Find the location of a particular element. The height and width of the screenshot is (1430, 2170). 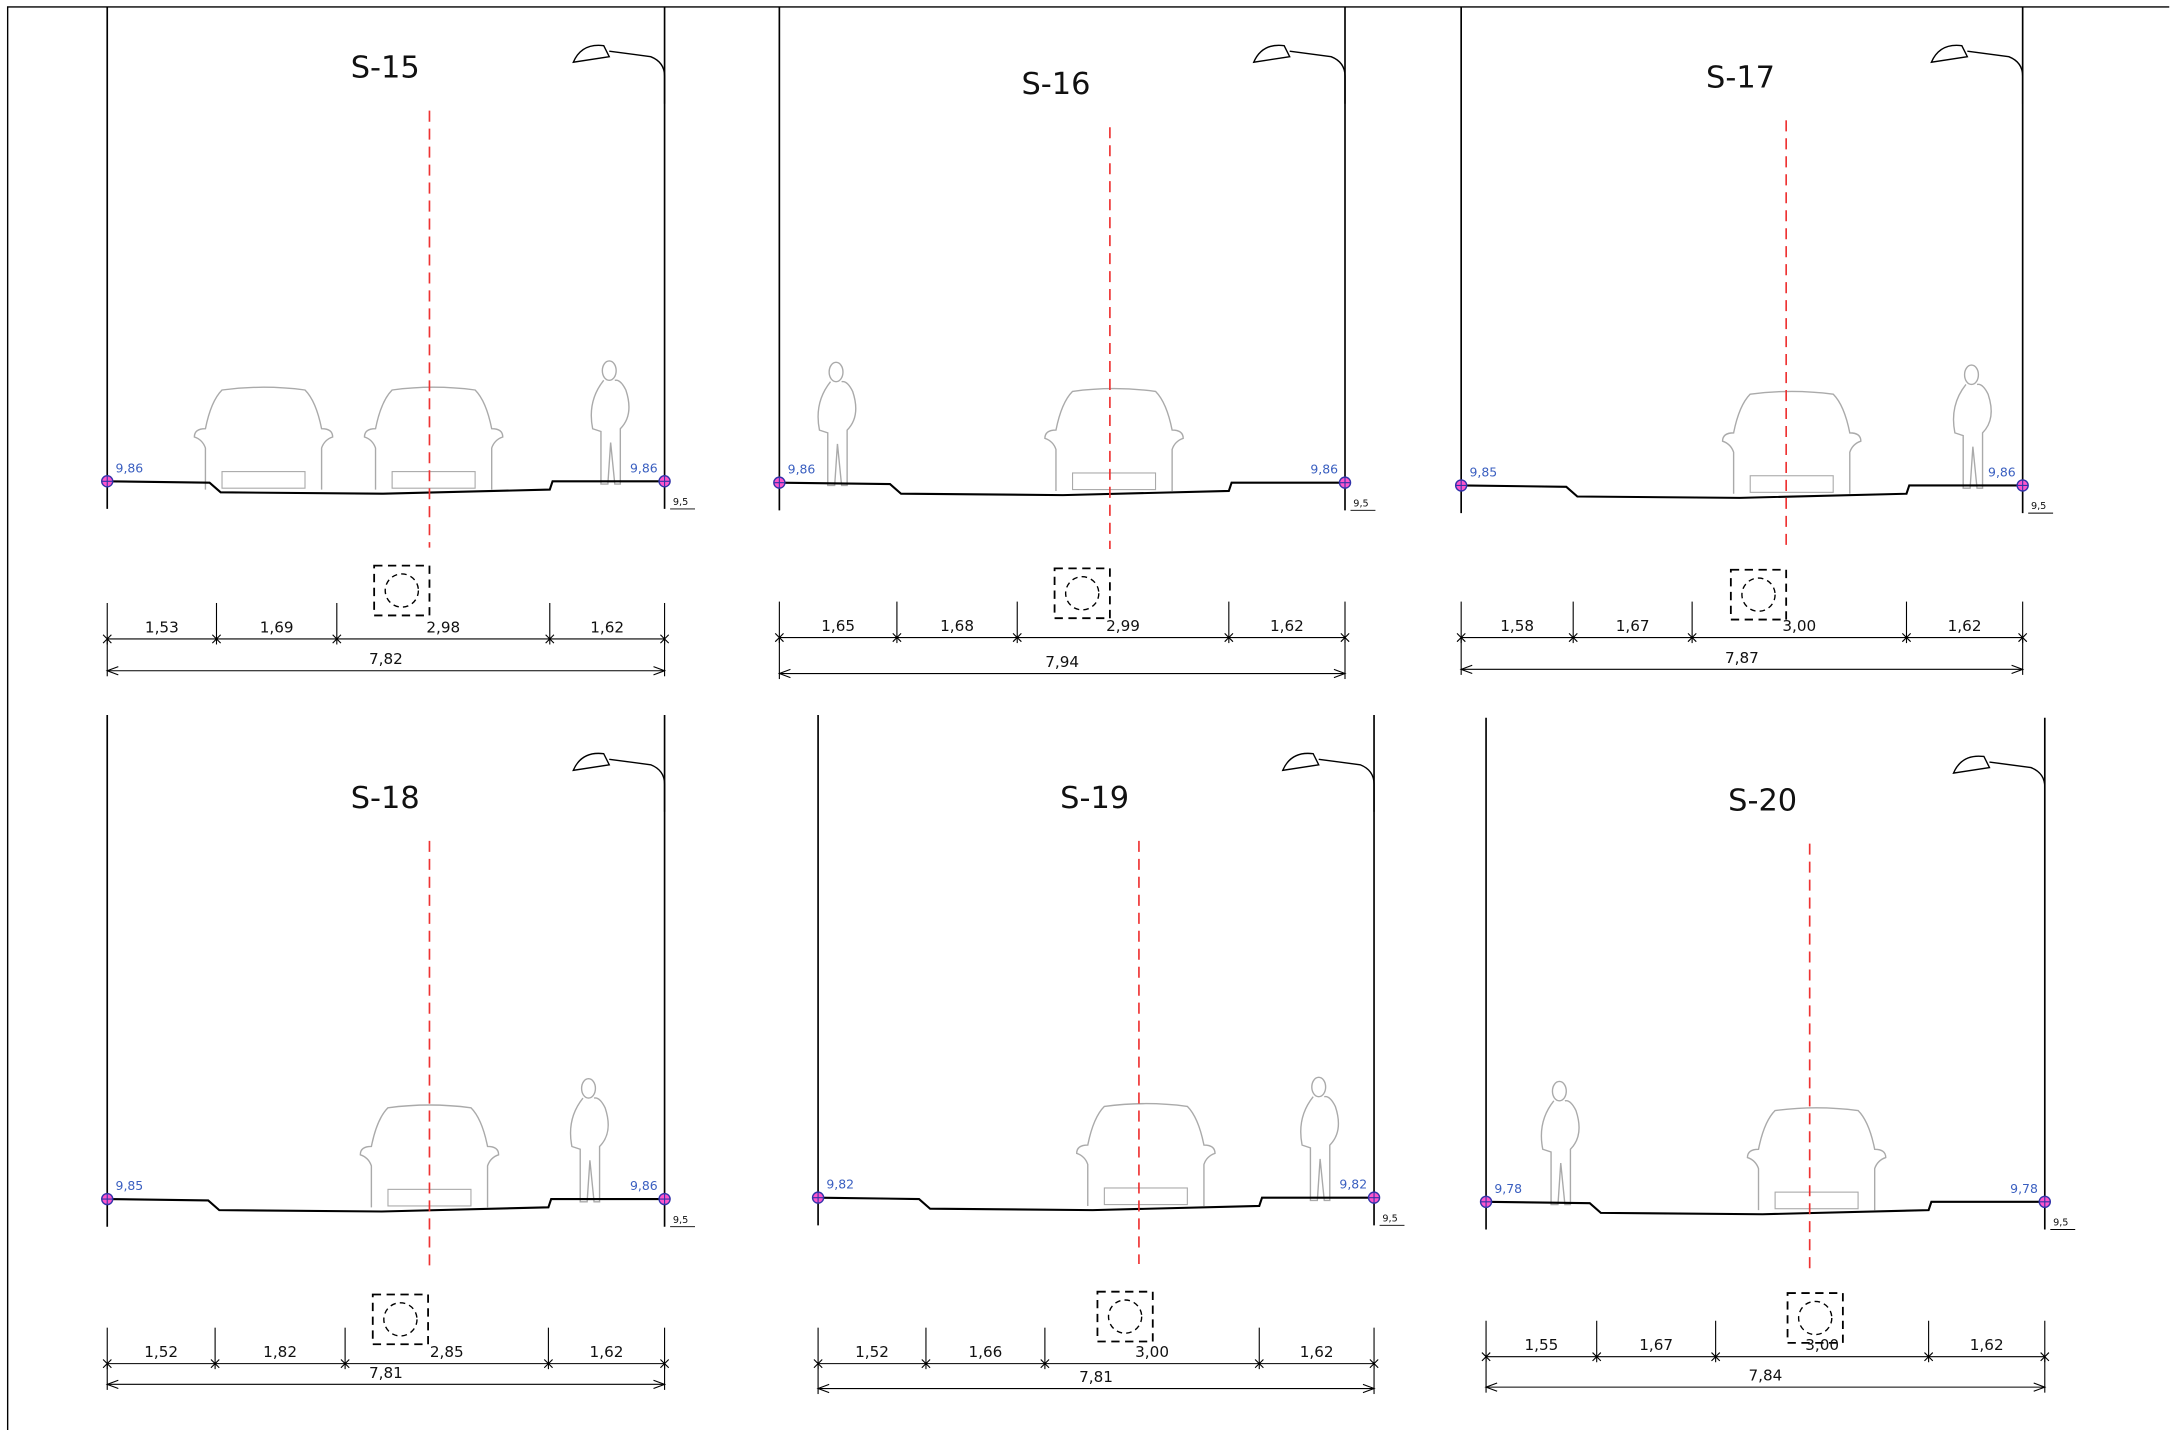

dimension-label: 1,58 is located at coordinates (1517, 626).